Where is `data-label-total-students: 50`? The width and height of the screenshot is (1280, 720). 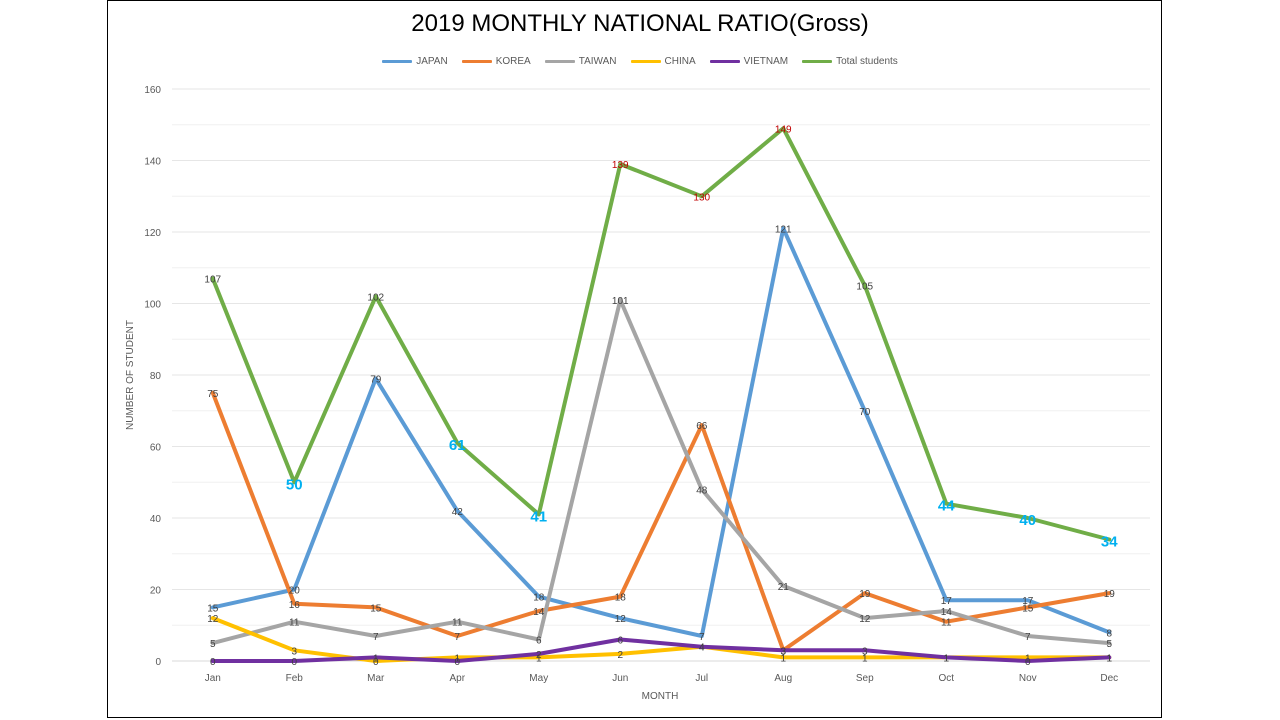
data-label-total-students: 50 is located at coordinates (294, 484).